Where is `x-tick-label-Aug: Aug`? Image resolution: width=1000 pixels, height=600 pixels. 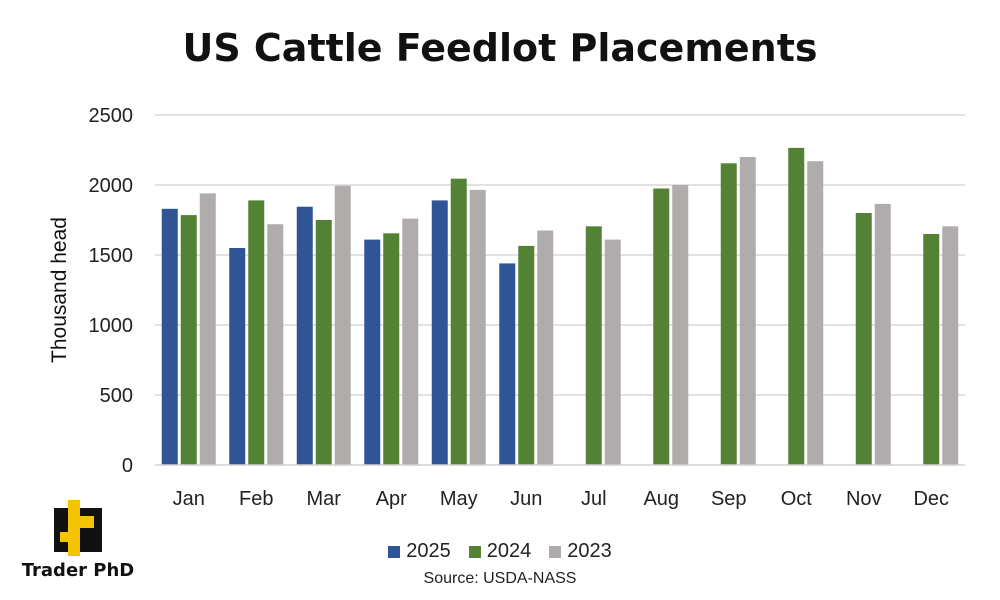
x-tick-label-Aug: Aug is located at coordinates (661, 499).